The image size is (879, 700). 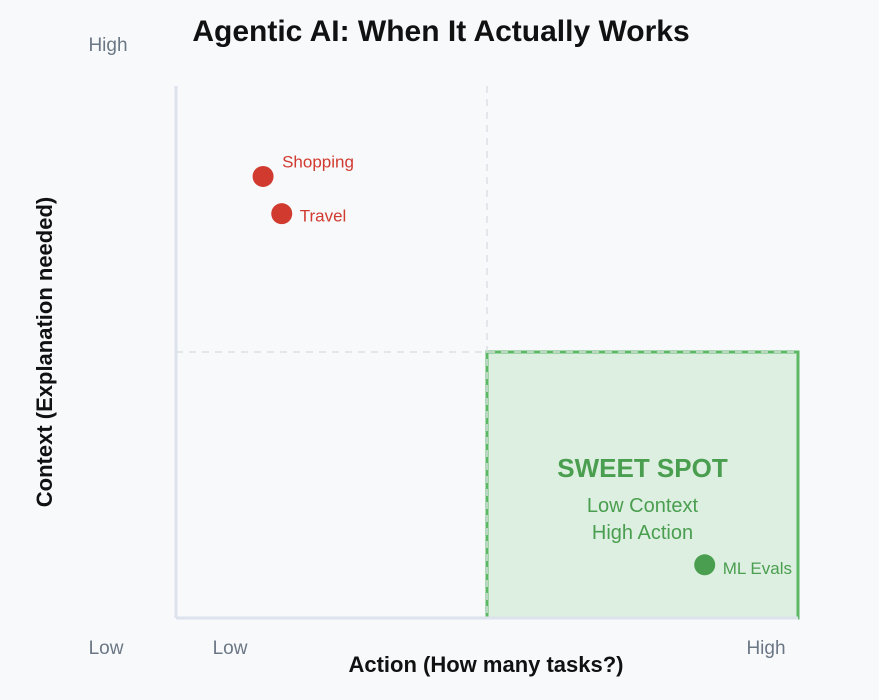 What do you see at coordinates (230, 648) in the screenshot?
I see `x-tick-label-low: Low` at bounding box center [230, 648].